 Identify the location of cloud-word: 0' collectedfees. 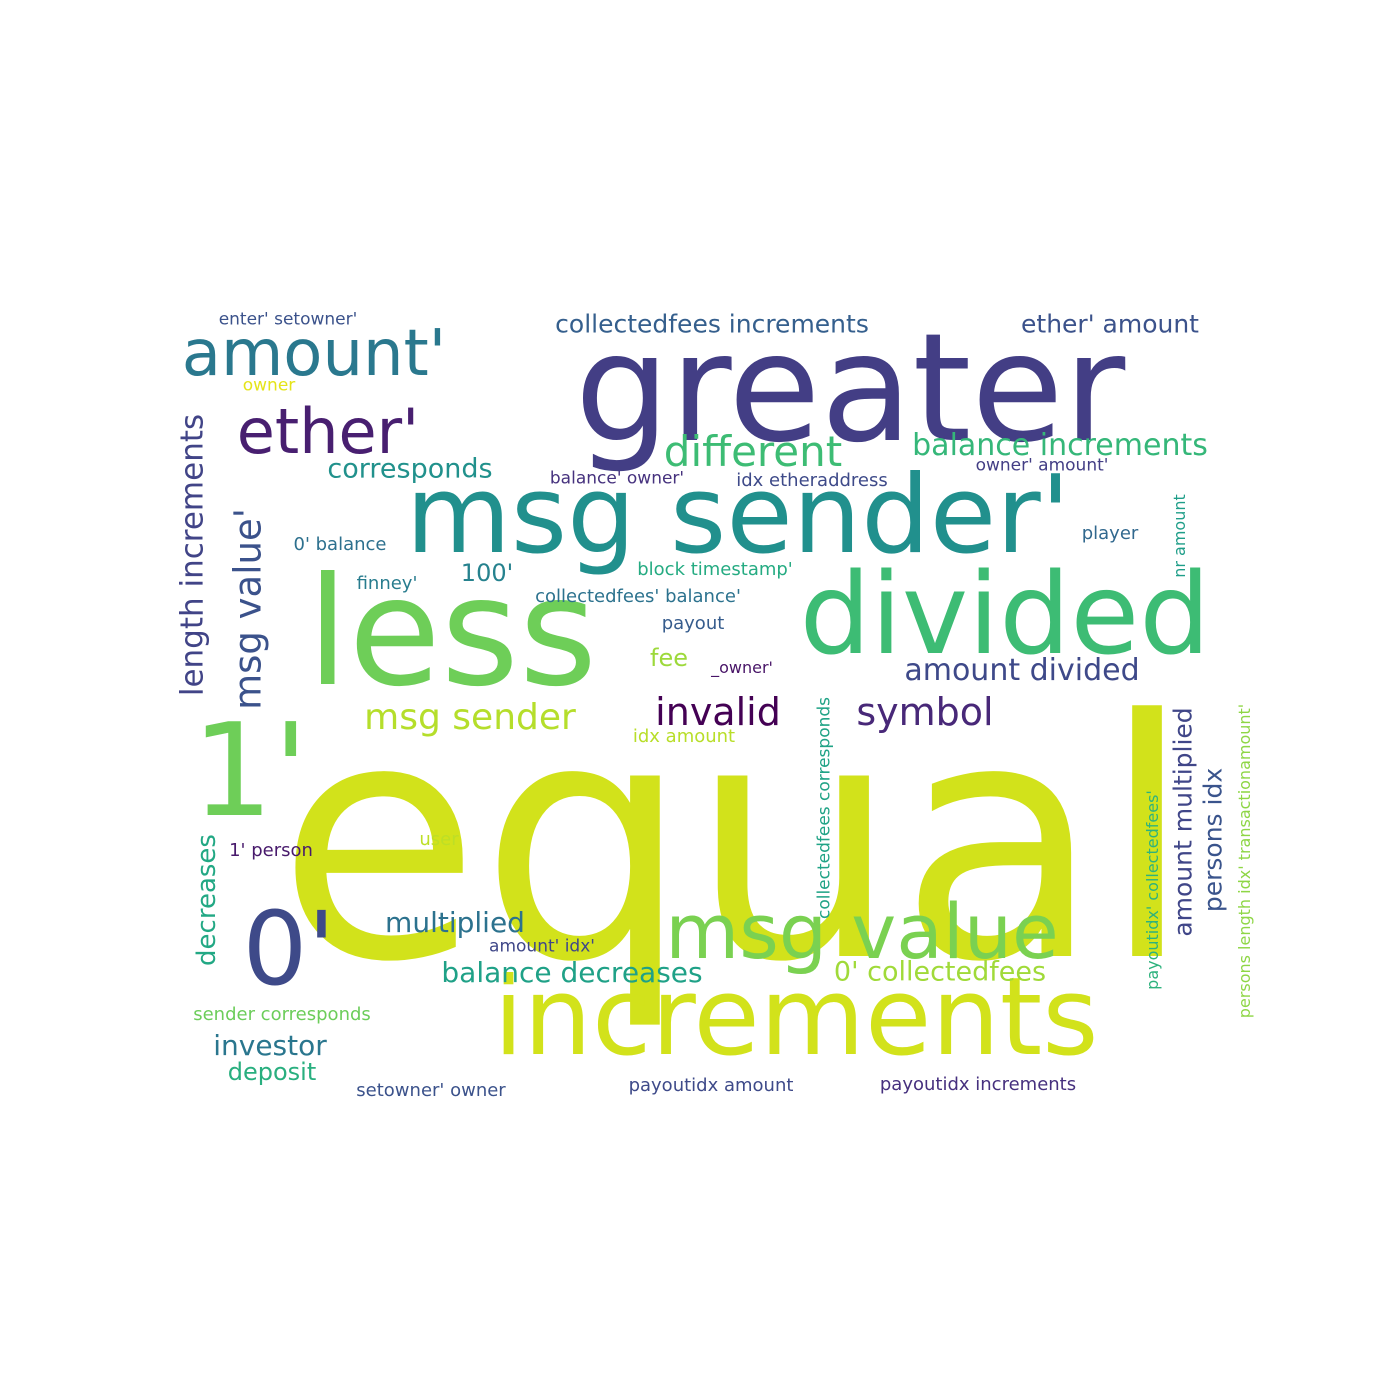
(940, 972).